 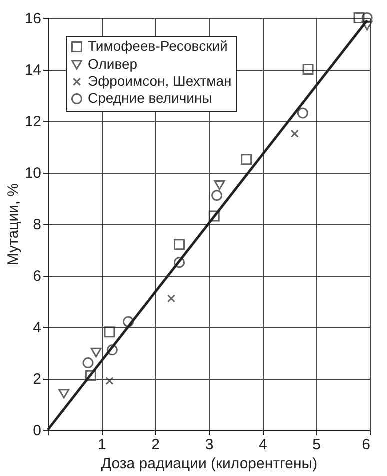 What do you see at coordinates (33, 173) in the screenshot?
I see `y-tick-label: 10` at bounding box center [33, 173].